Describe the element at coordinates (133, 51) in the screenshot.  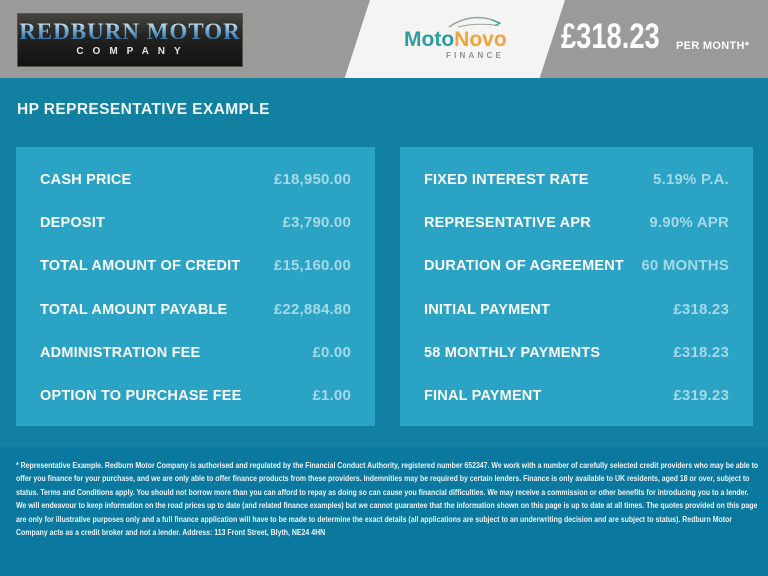
I see `dealer-logo-subtitle: COMPANY` at that location.